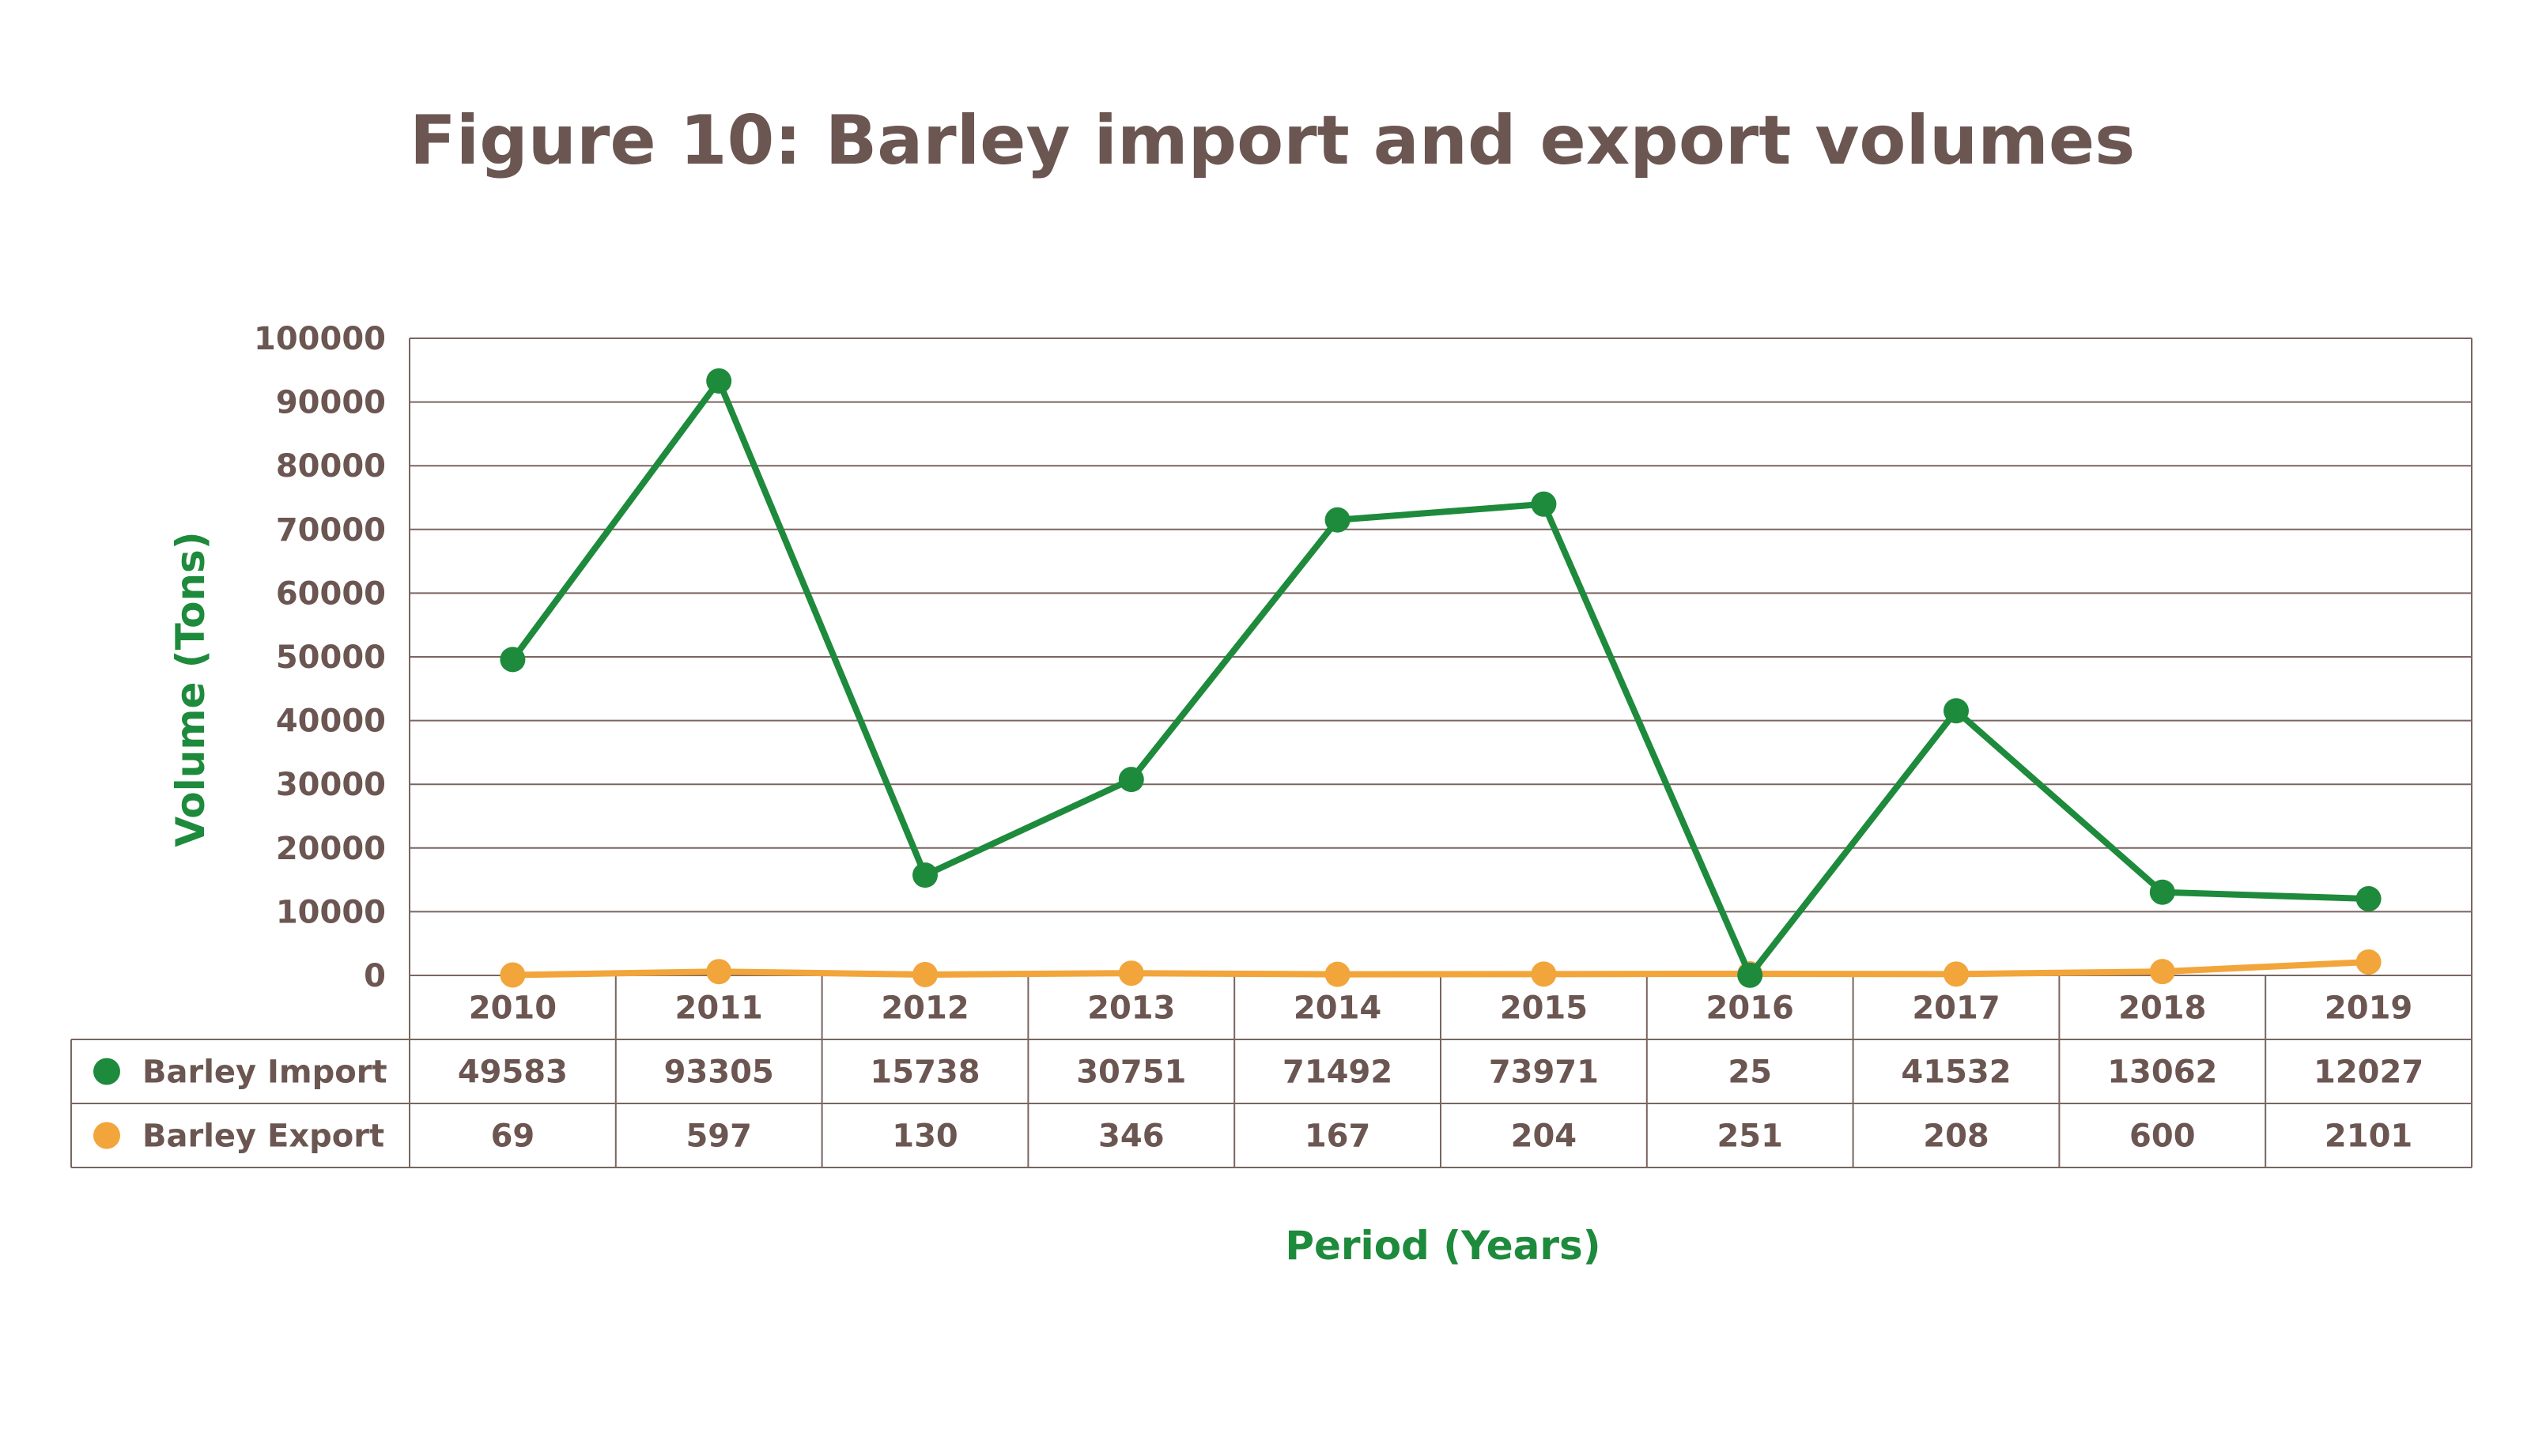 The image size is (2531, 1456). What do you see at coordinates (2368, 1136) in the screenshot?
I see `table-value: 2101` at bounding box center [2368, 1136].